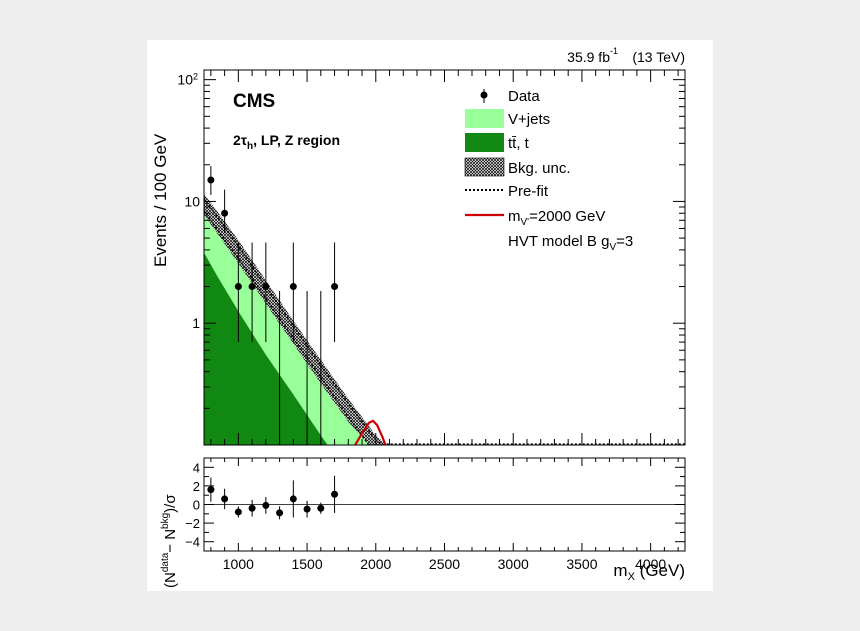 The width and height of the screenshot is (860, 631). Describe the element at coordinates (306, 564) in the screenshot. I see `x-tick-label: 1500` at that location.